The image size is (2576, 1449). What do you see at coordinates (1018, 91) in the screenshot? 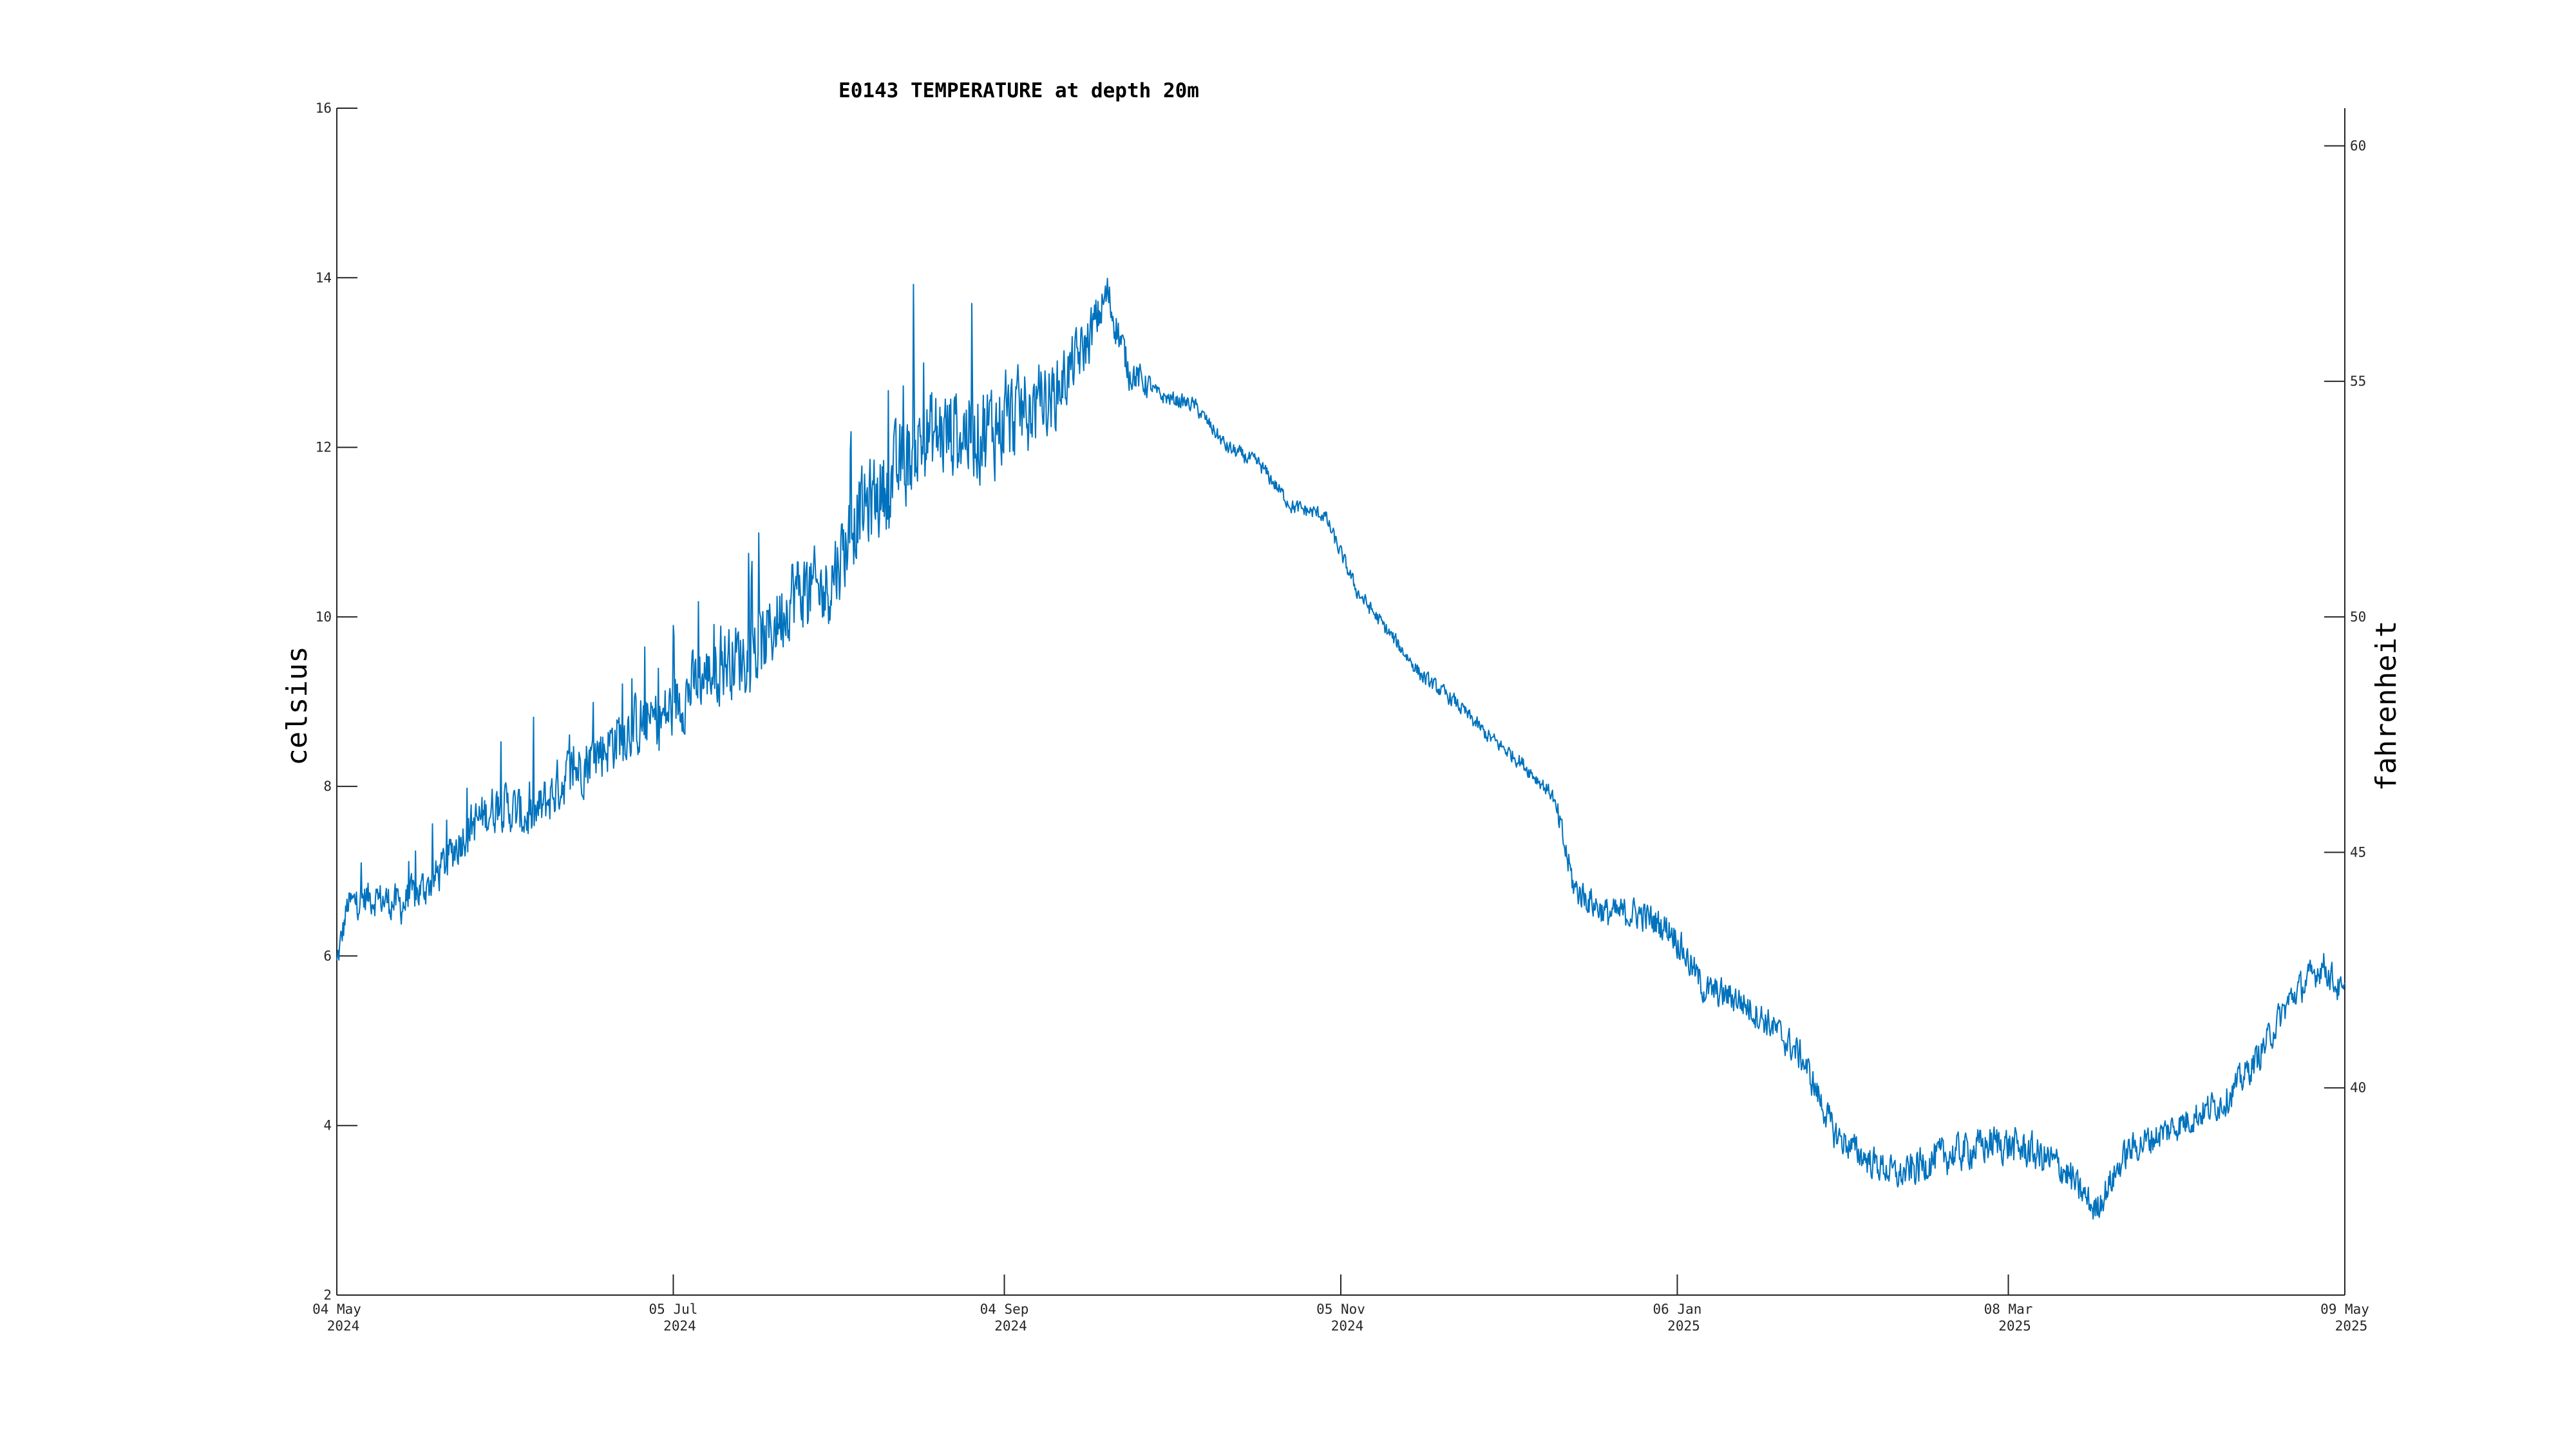
I see `chart-title: E0143 TEMPERATURE at depth 20m` at bounding box center [1018, 91].